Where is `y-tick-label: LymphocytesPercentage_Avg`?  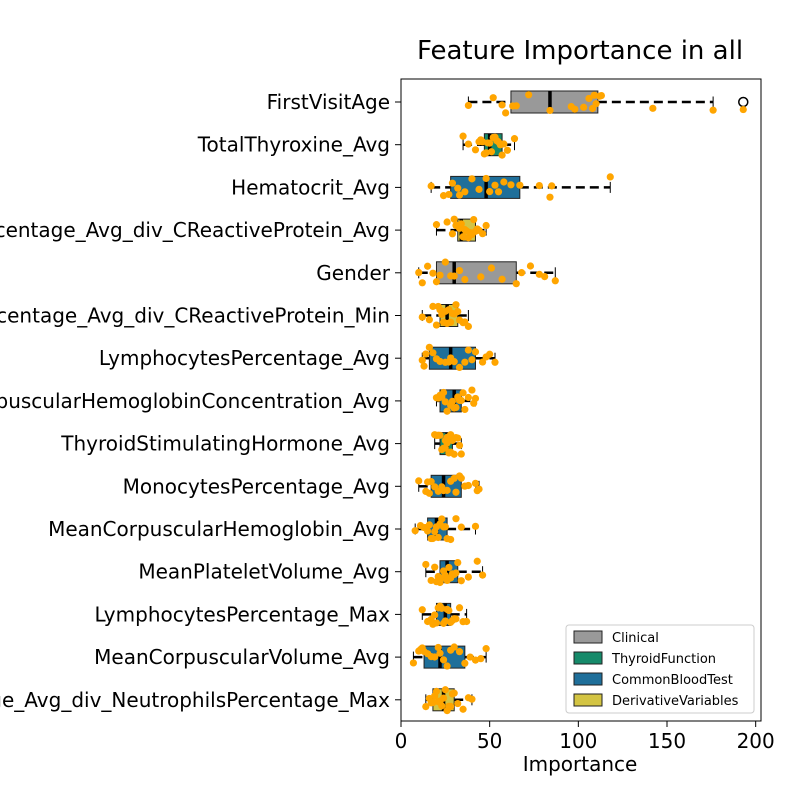 y-tick-label: LymphocytesPercentage_Avg is located at coordinates (244, 358).